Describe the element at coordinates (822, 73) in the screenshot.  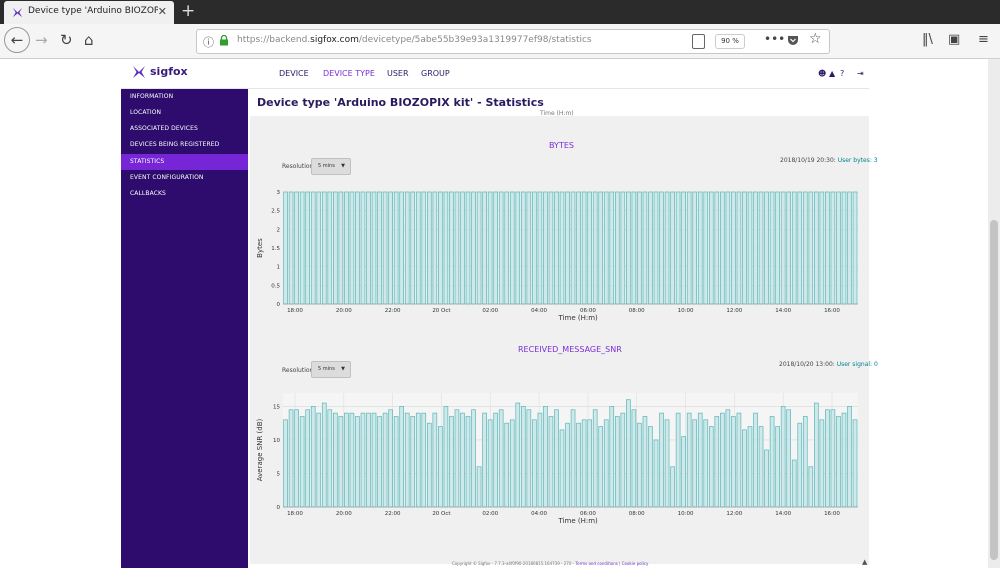
I see `user-icon: ☻` at that location.